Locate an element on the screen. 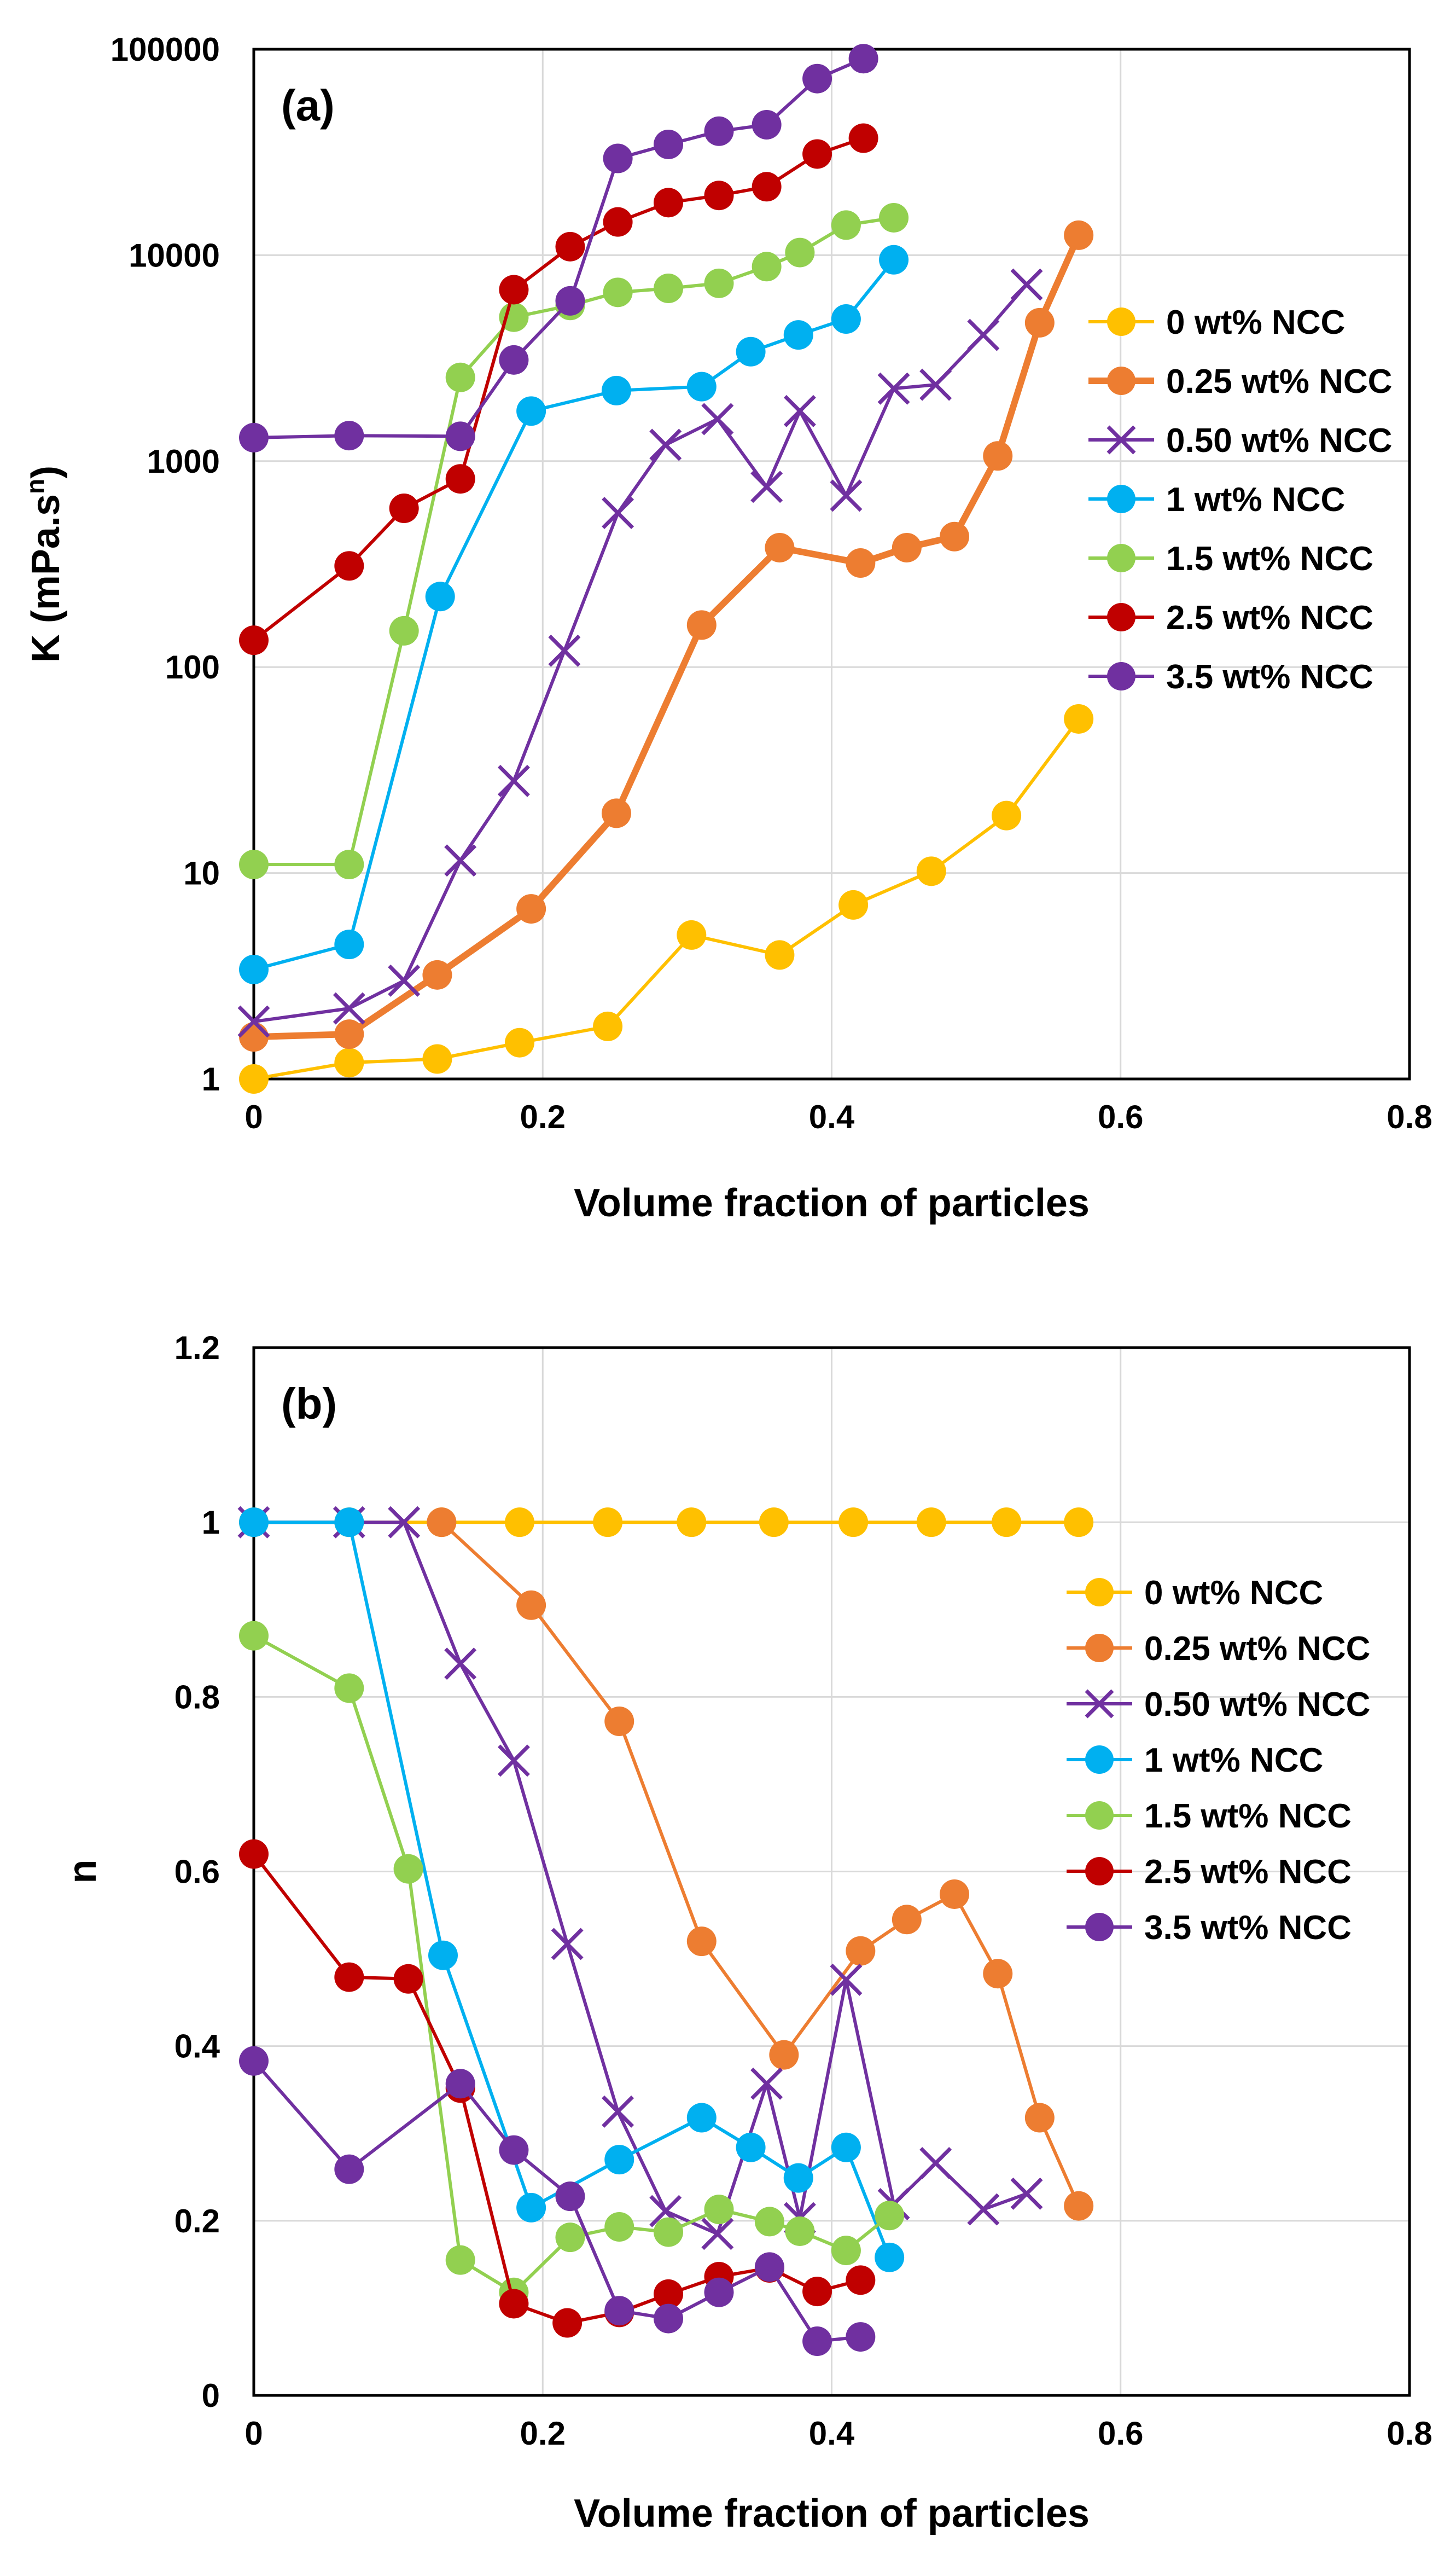 The height and width of the screenshot is (2565, 1456). legend-item-3-5-wt-ncc: 3.5 wt% NCC is located at coordinates (1230, 677).